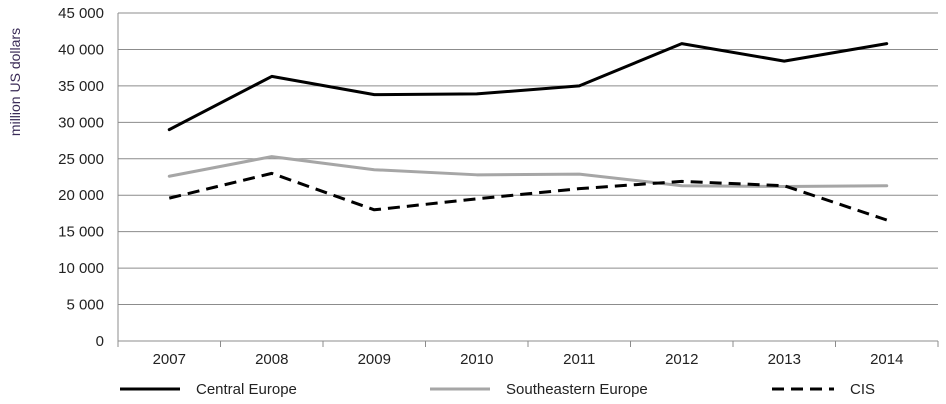 This screenshot has height=404, width=946. I want to click on x-tick-label: 2012, so click(681, 359).